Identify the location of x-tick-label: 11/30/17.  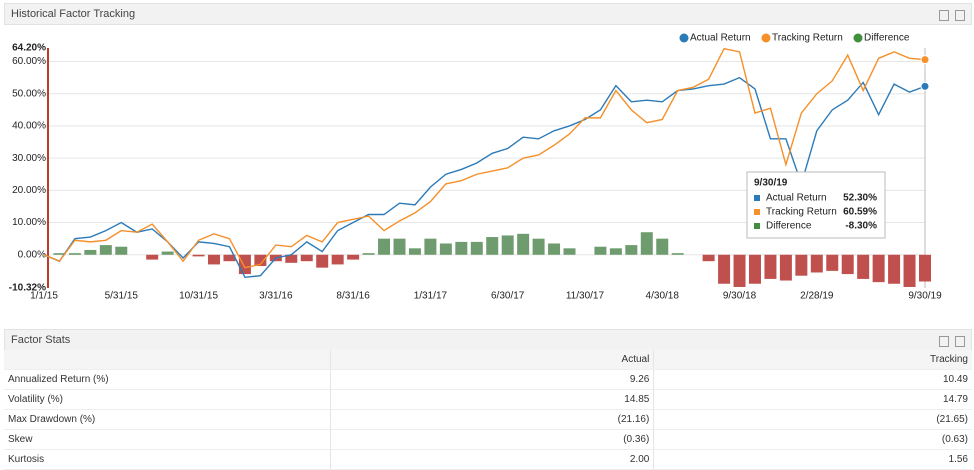
(585, 296).